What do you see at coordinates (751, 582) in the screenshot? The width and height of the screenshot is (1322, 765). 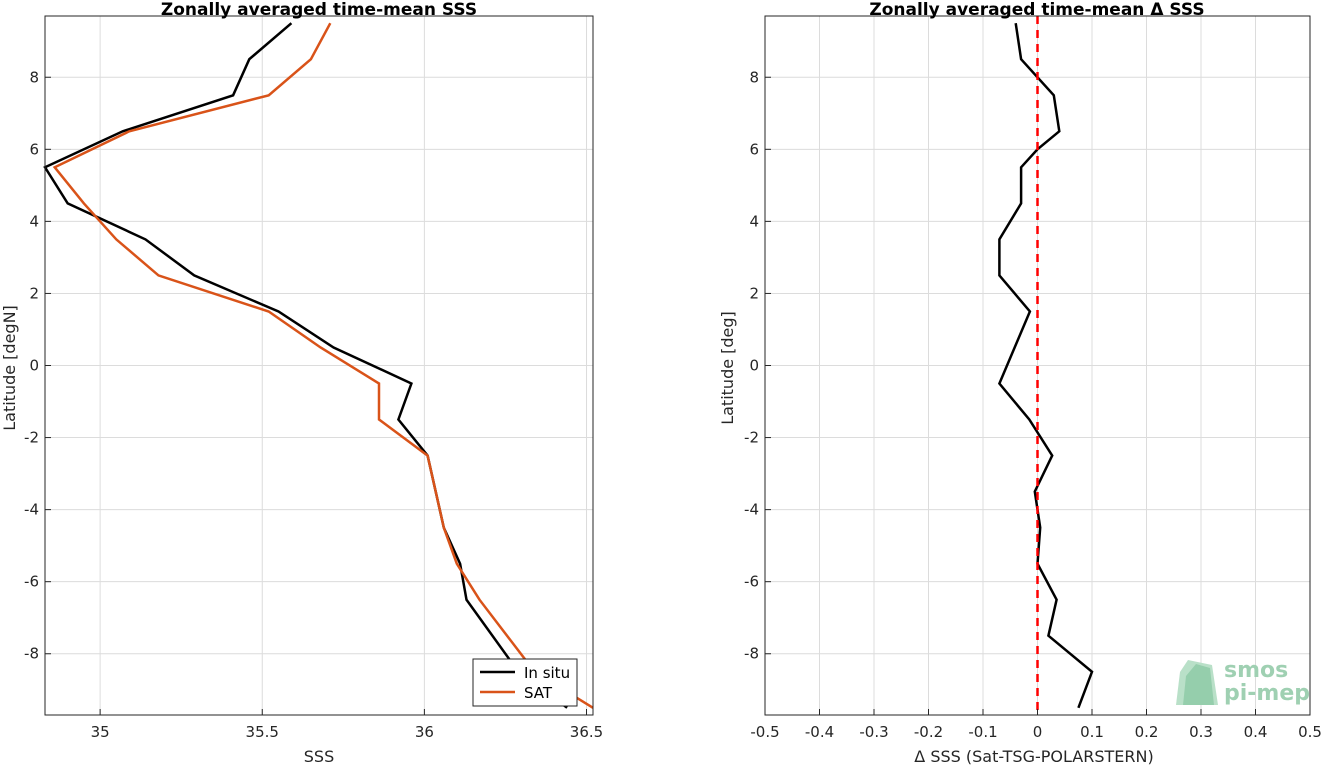 I see `right-y-tick-label: -6` at bounding box center [751, 582].